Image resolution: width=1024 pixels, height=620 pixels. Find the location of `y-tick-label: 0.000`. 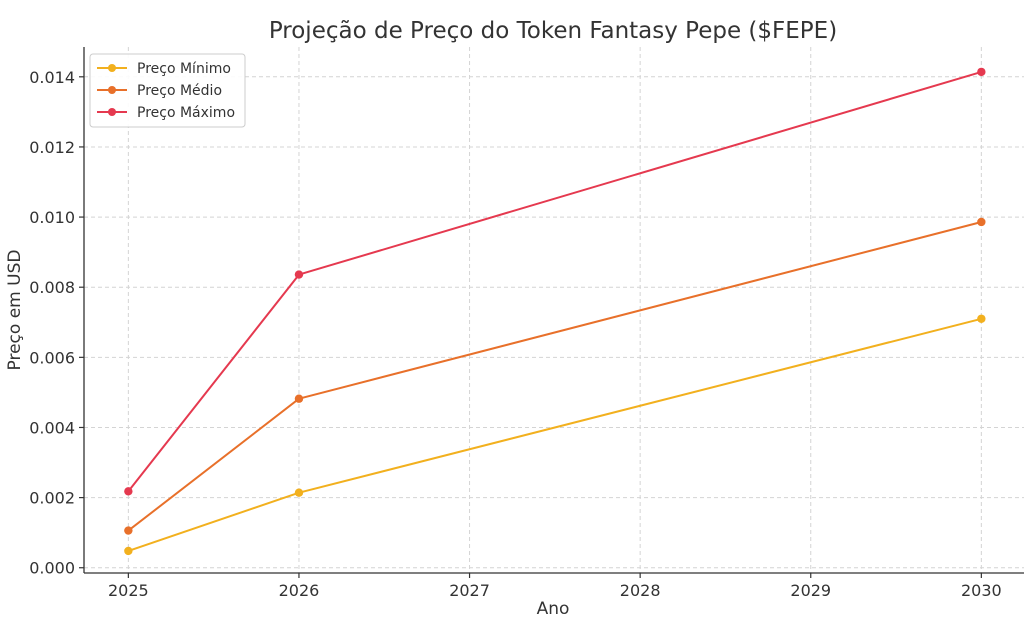

y-tick-label: 0.000 is located at coordinates (52, 568).